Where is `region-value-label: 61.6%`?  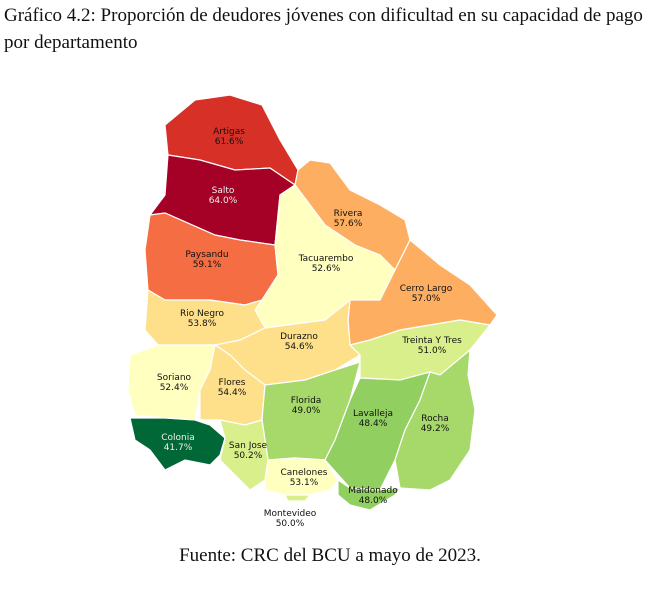
region-value-label: 61.6% is located at coordinates (229, 142).